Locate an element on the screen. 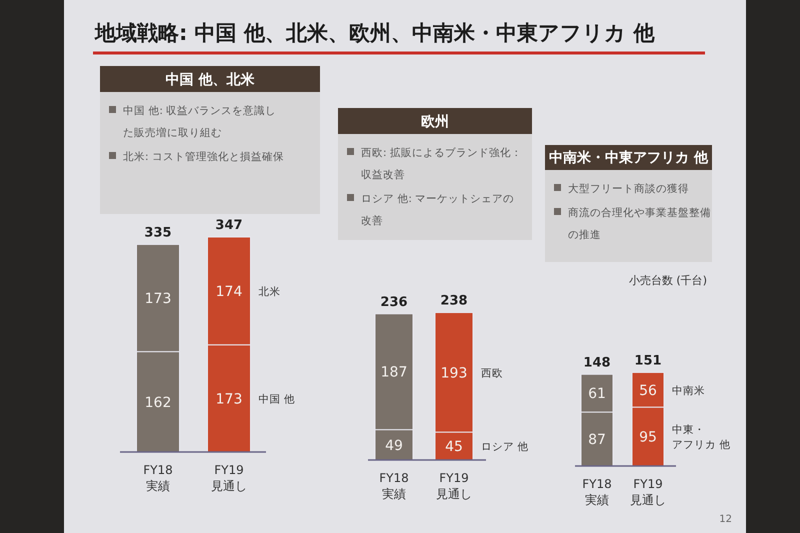 This screenshot has width=800, height=533. chart-title: 中国 他、北米 is located at coordinates (211, 80).